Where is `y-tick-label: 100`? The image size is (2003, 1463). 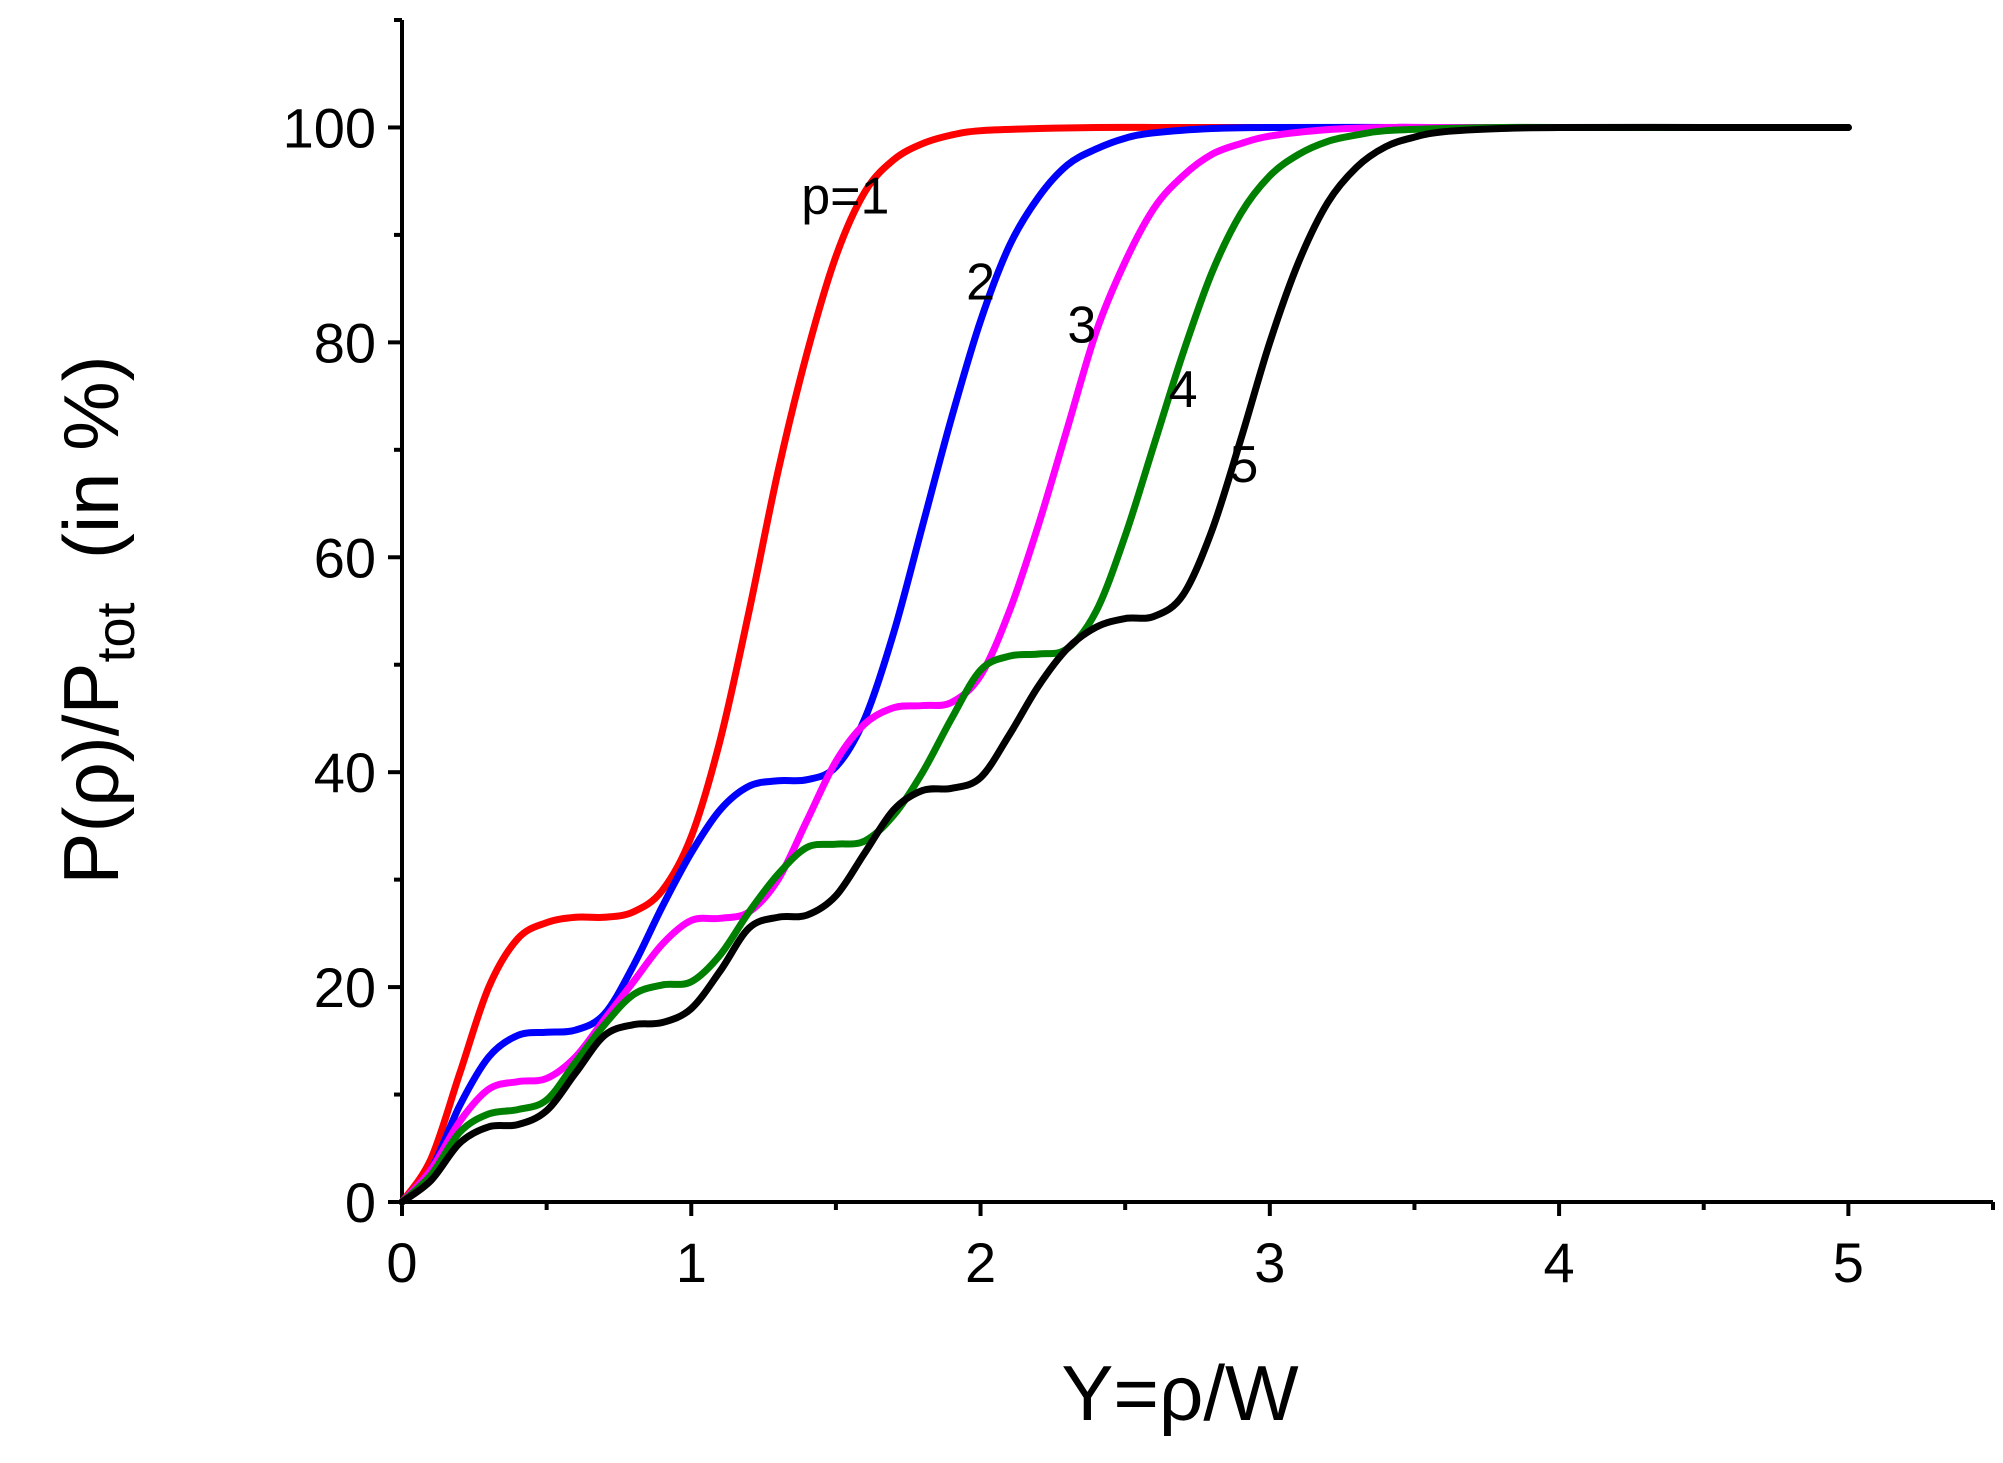
y-tick-label: 100 is located at coordinates (329, 127).